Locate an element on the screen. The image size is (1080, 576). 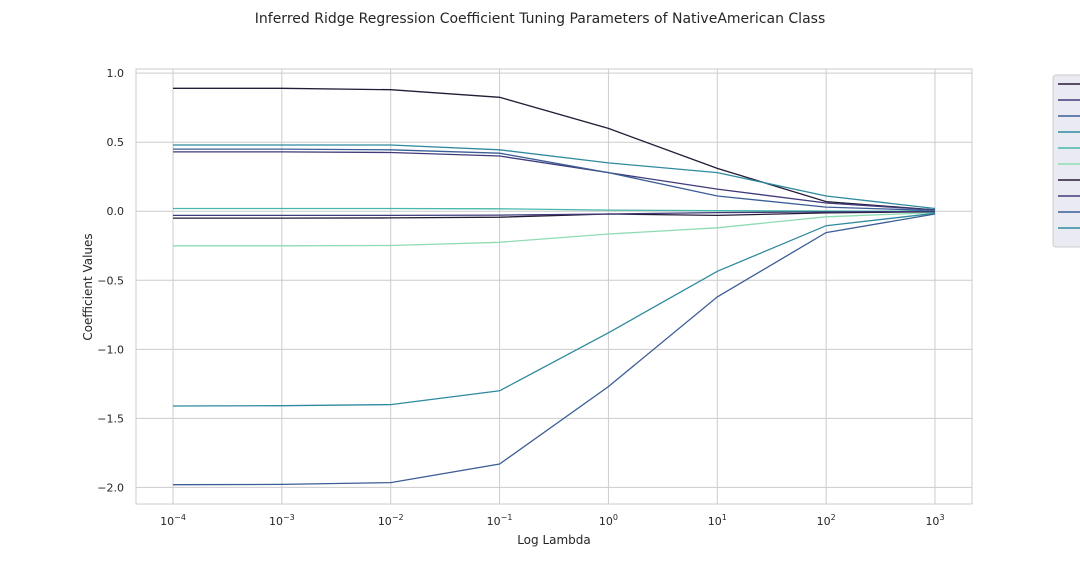
x-tick-label: 10⁻⁴ is located at coordinates (173, 520).